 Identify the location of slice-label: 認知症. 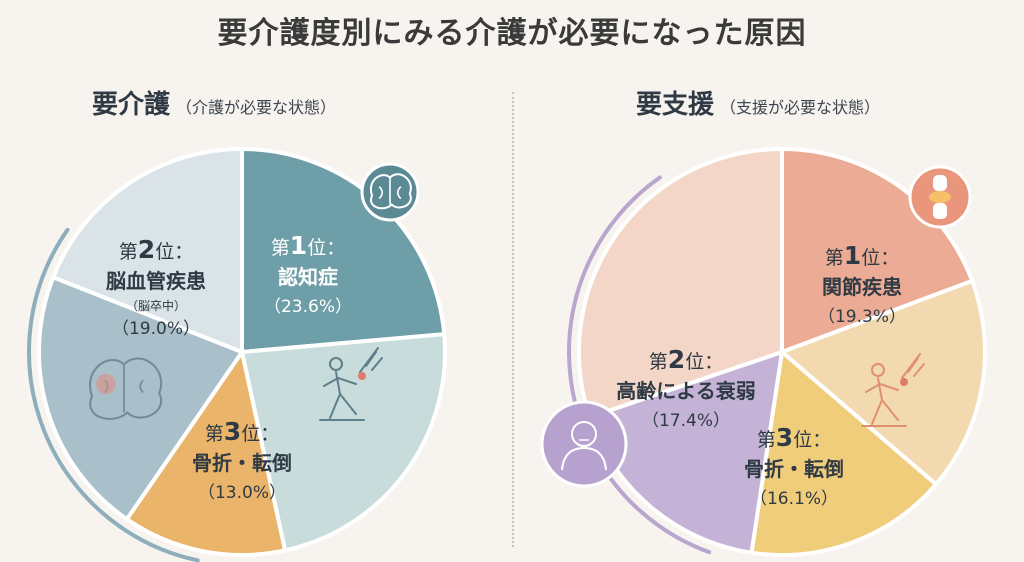
(308, 277).